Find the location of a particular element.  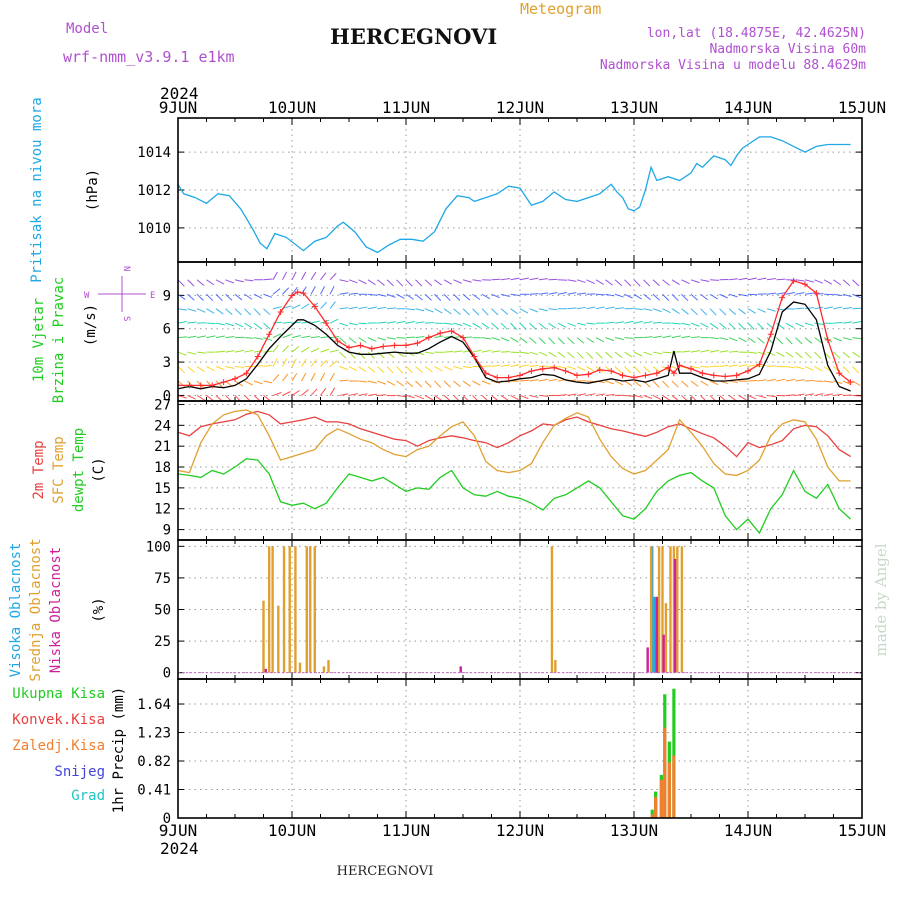

station-elevation: Nadmorska Visina 60m is located at coordinates (787, 49).